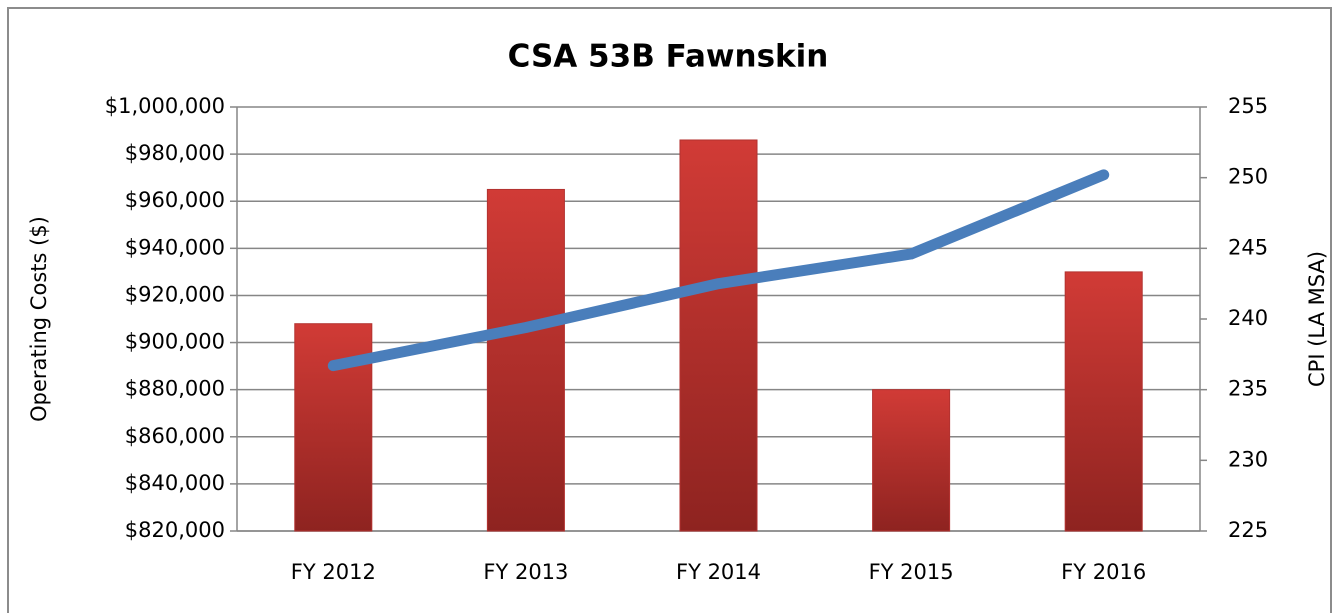 The width and height of the screenshot is (1339, 613). What do you see at coordinates (333, 572) in the screenshot?
I see `x-tick-label: FY 2012` at bounding box center [333, 572].